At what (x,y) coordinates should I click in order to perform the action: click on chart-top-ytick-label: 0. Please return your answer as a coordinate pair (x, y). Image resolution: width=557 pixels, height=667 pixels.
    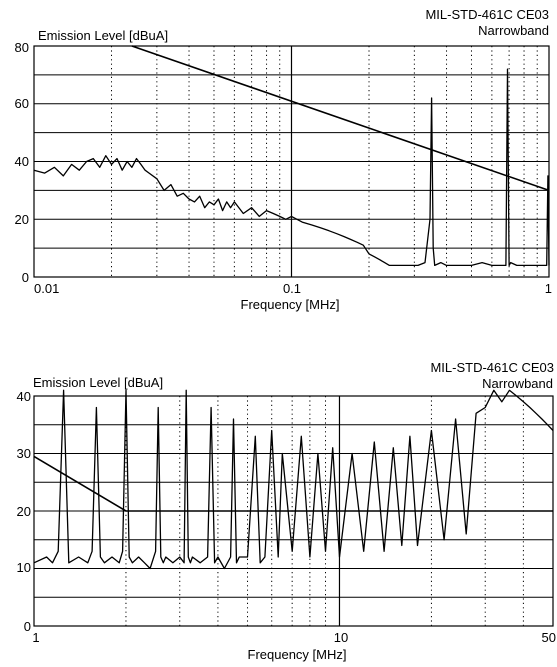
    Looking at the image, I should click on (25, 277).